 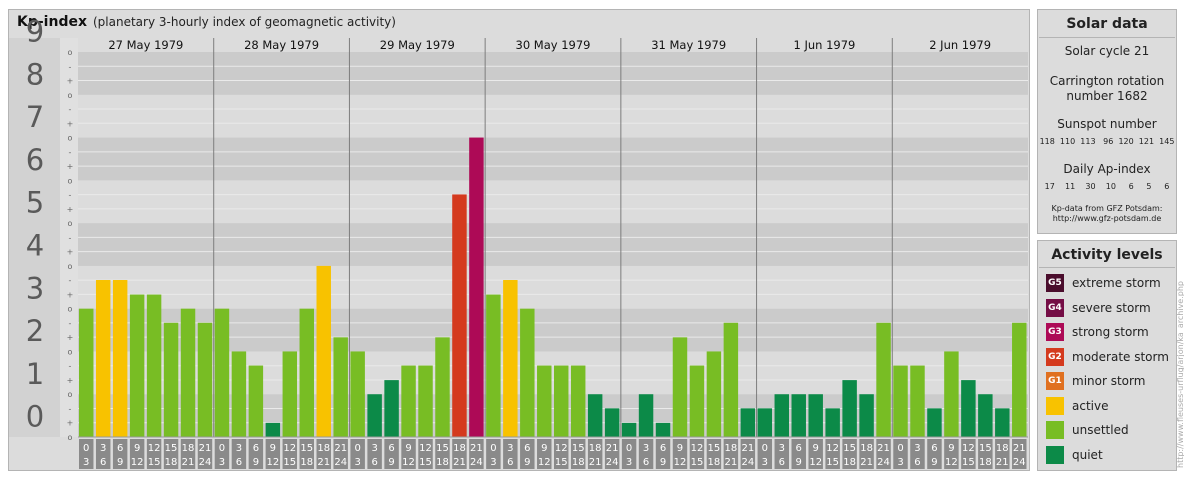 What do you see at coordinates (1098, 307) in the screenshot?
I see `legend-item-severe-storm: G4 severe storm` at bounding box center [1098, 307].